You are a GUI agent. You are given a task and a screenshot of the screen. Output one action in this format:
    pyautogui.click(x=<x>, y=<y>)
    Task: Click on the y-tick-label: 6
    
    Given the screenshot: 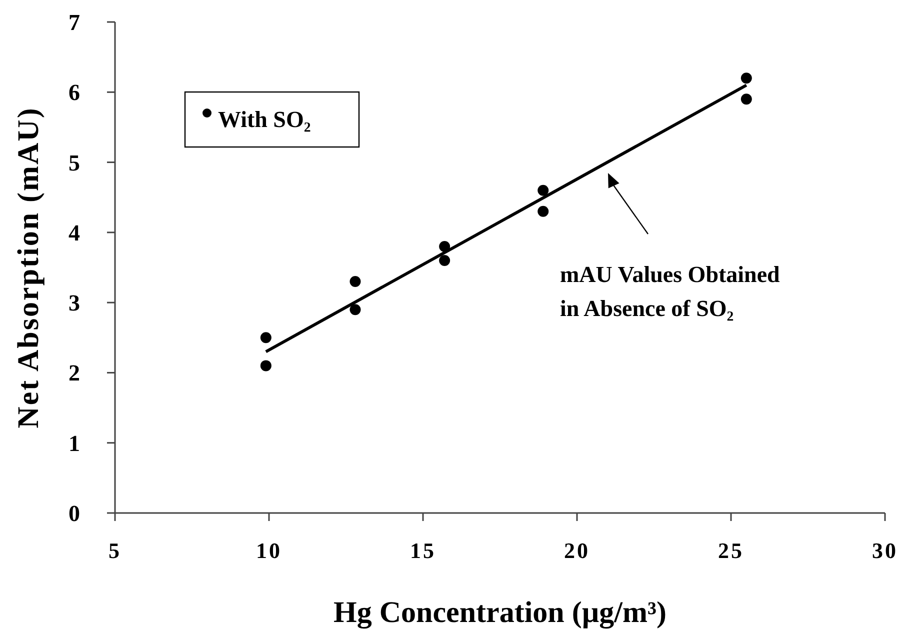 What is the action you would take?
    pyautogui.click(x=74, y=93)
    